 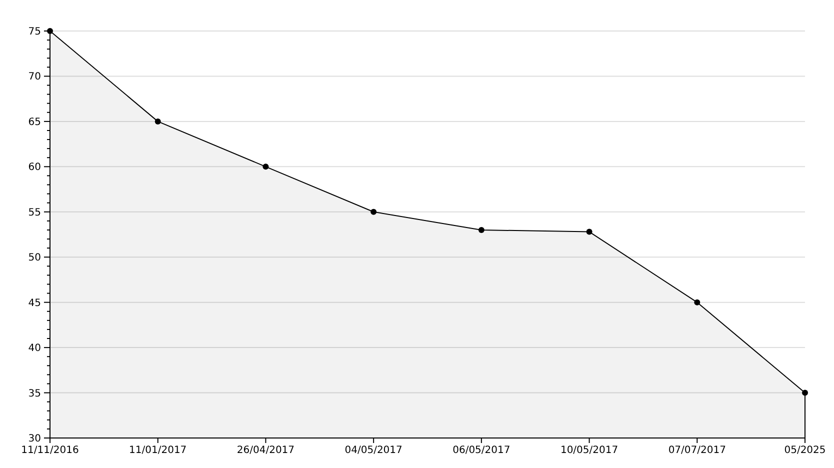 I want to click on x-tick-label: 04/05/2017, so click(x=373, y=450).